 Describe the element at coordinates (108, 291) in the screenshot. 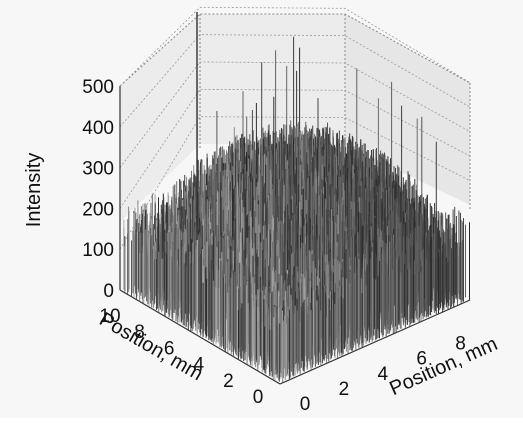

I see `z-tick-label: 0` at that location.